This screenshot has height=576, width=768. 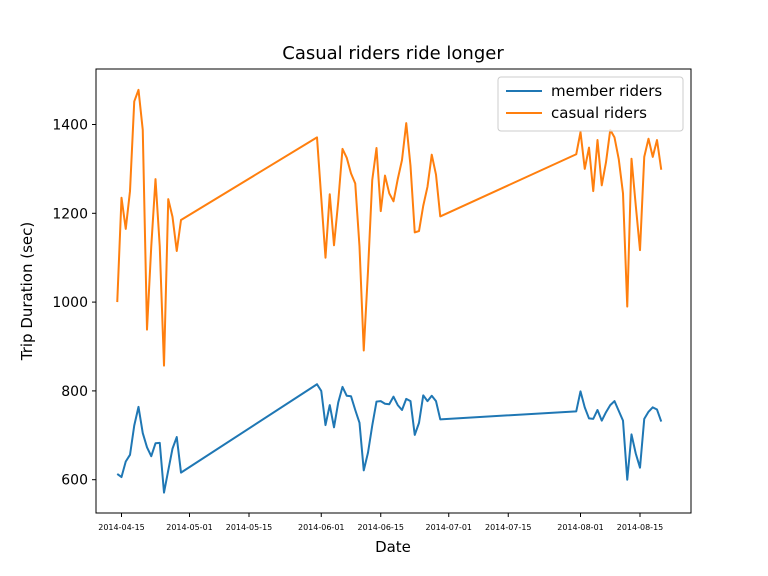 I want to click on y-tick-label: 1200, so click(x=70, y=214).